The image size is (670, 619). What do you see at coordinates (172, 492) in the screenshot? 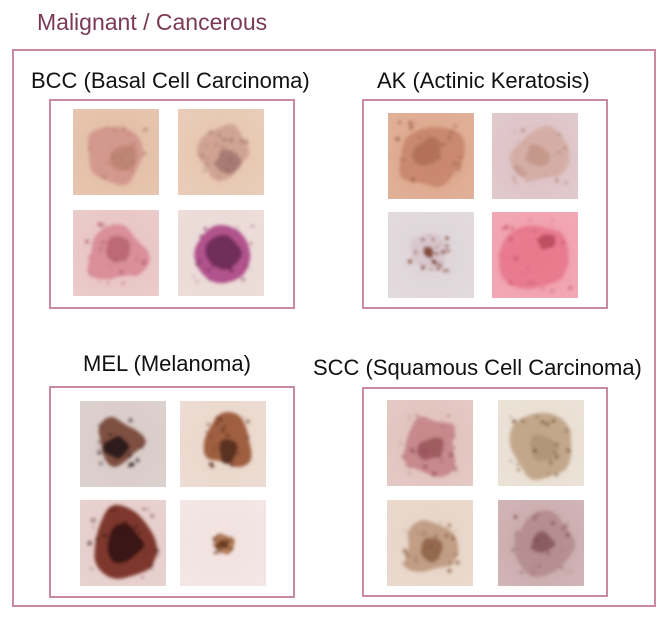
I see `group-frame-mel` at bounding box center [172, 492].